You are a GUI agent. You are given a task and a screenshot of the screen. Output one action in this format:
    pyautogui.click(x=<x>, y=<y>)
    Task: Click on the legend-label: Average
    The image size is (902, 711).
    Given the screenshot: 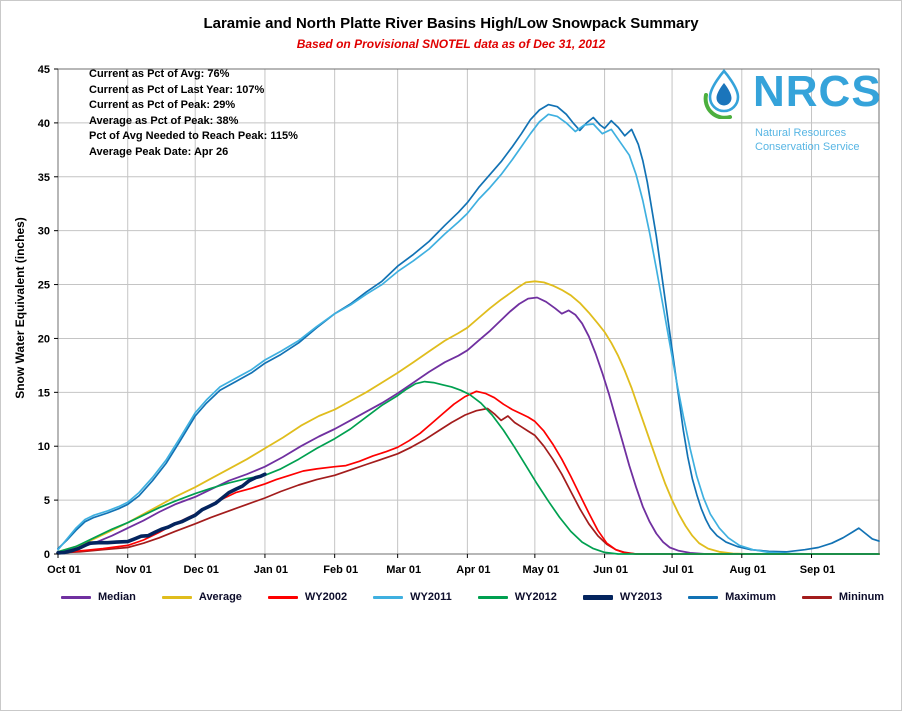 What is the action you would take?
    pyautogui.click(x=220, y=597)
    